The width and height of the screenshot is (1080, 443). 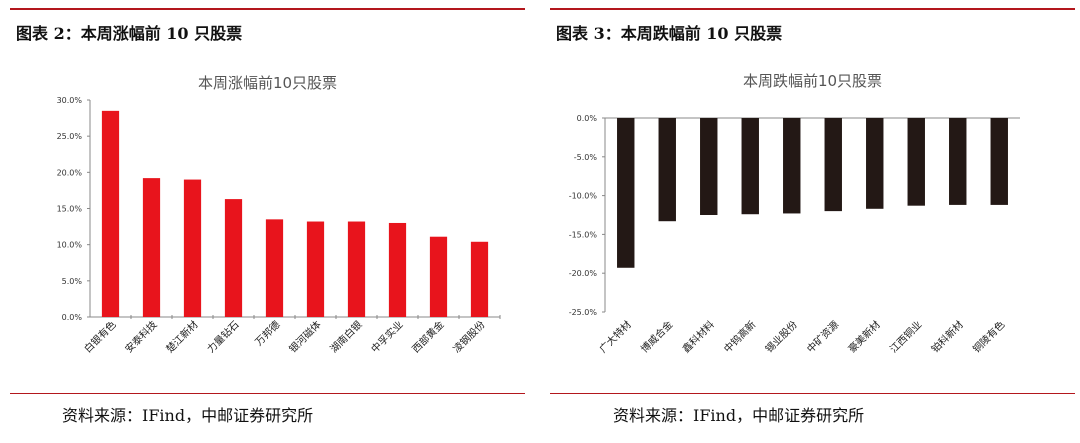 What do you see at coordinates (304, 336) in the screenshot?
I see `gainers-category-label: 银河磁体` at bounding box center [304, 336].